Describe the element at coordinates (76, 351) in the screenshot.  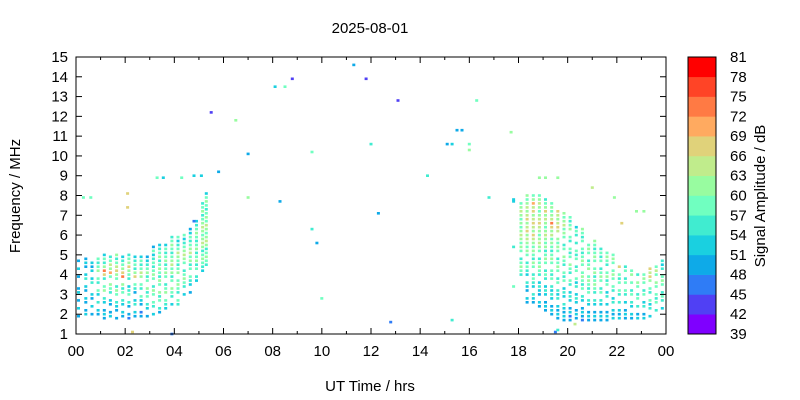
I see `x-tick-label: 00` at that location.